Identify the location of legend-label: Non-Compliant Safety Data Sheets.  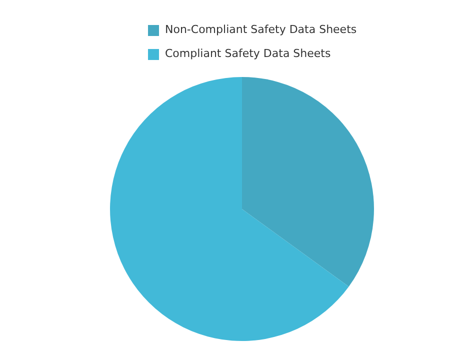
(261, 30).